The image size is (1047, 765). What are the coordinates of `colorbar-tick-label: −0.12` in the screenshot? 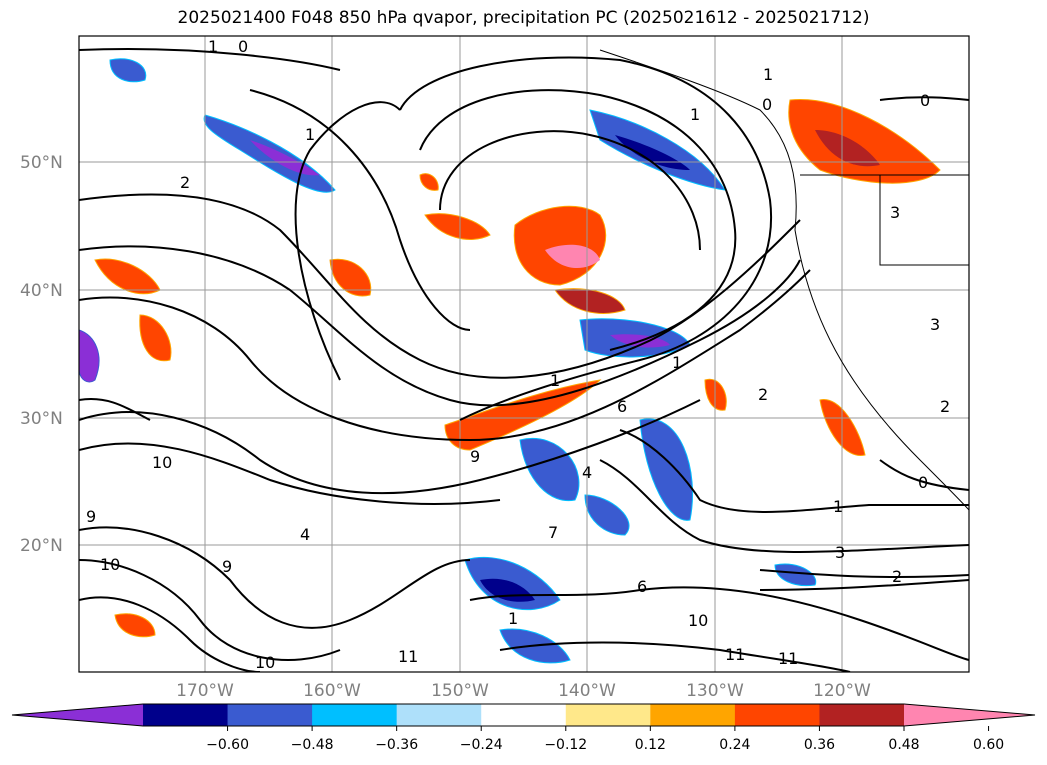 It's located at (565, 745).